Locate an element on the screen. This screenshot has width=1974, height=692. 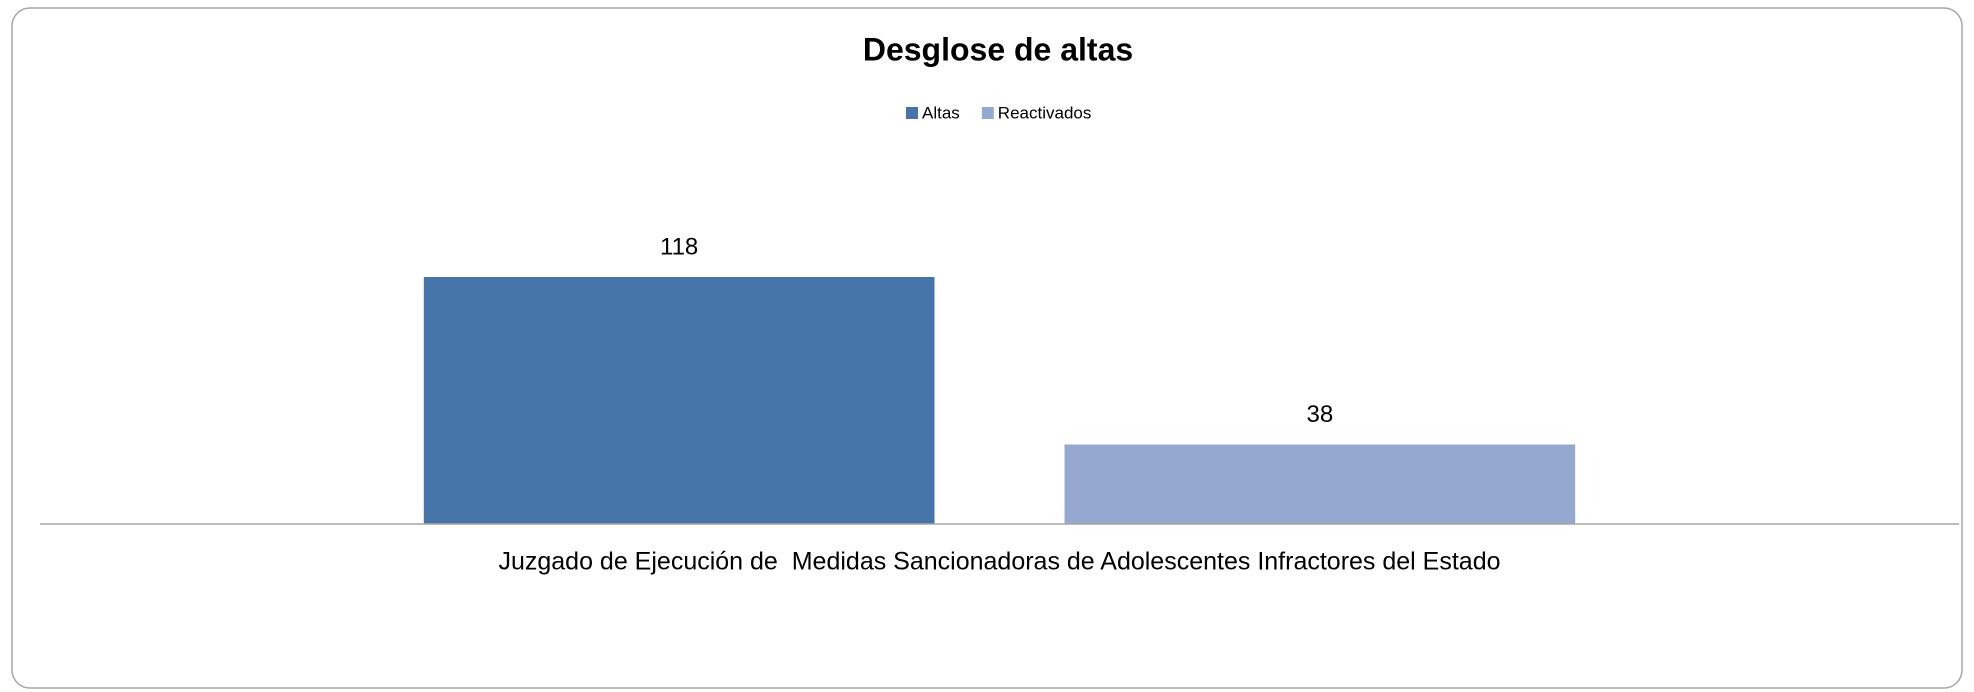
chart-title: Desglose de altas is located at coordinates (998, 49).